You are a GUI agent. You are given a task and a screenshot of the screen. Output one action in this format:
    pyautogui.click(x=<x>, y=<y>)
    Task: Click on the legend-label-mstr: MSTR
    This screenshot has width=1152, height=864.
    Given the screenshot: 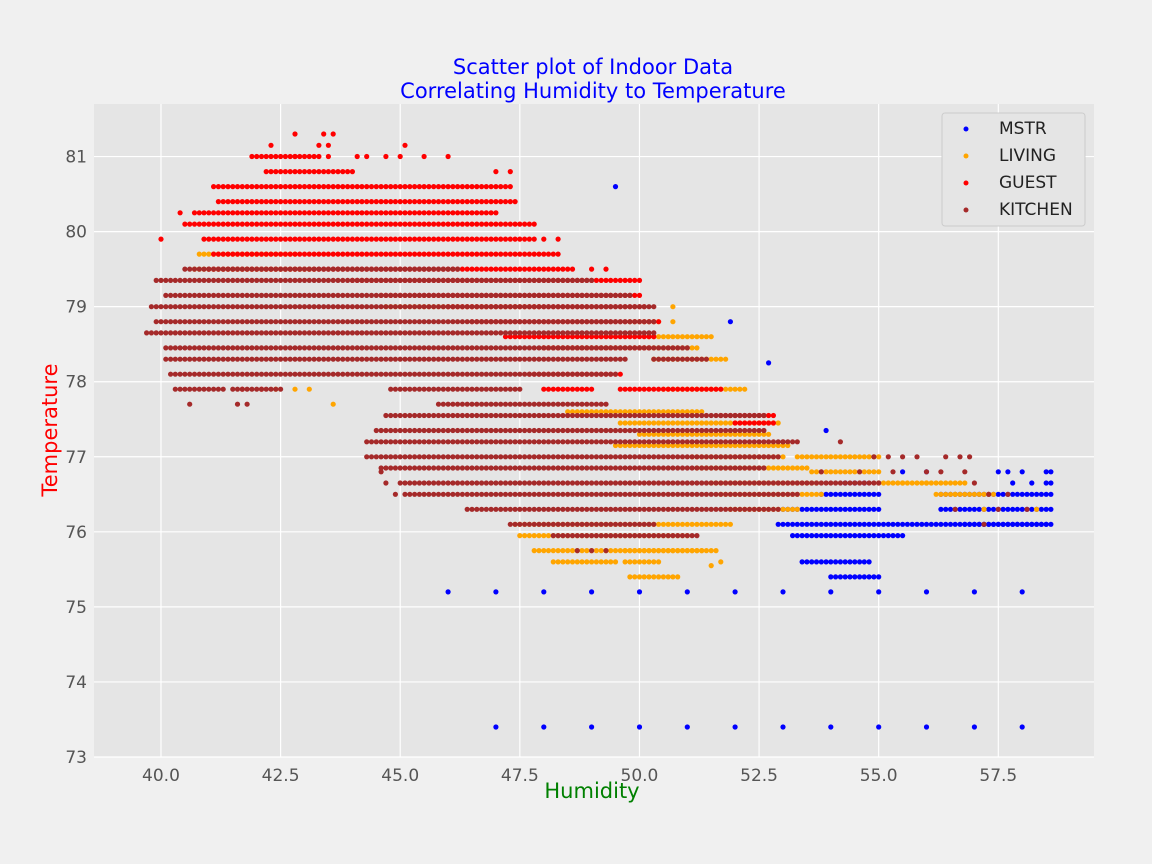 What is the action you would take?
    pyautogui.click(x=1023, y=129)
    